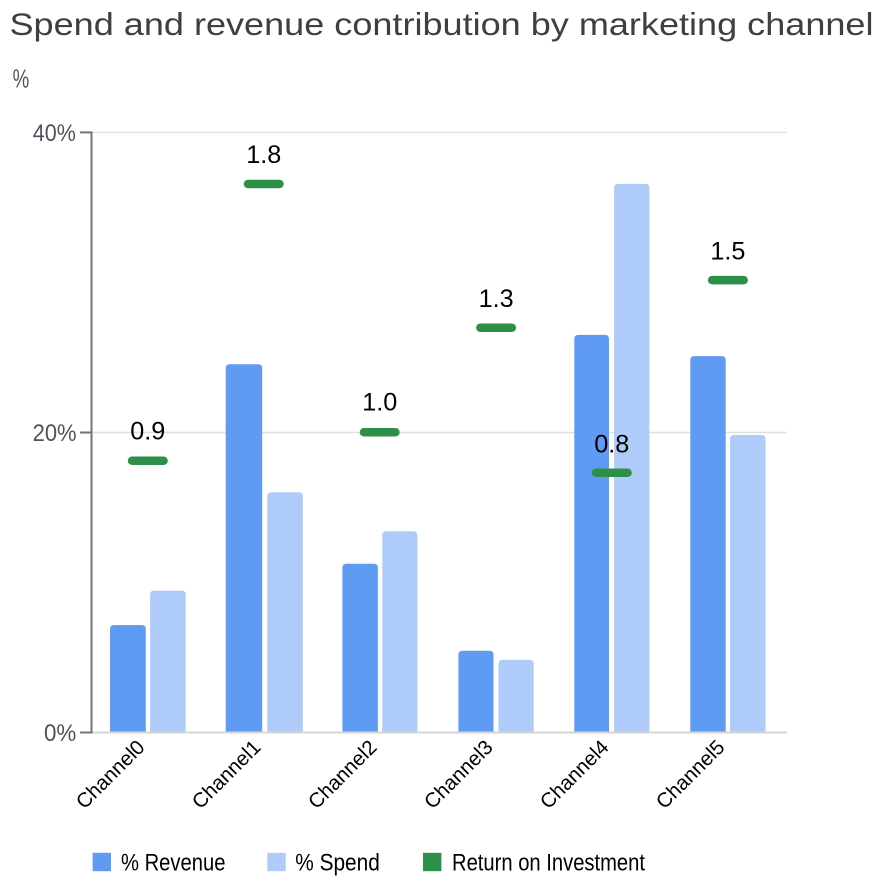 The width and height of the screenshot is (884, 882). I want to click on svg-text: % Revenue, so click(173, 862).